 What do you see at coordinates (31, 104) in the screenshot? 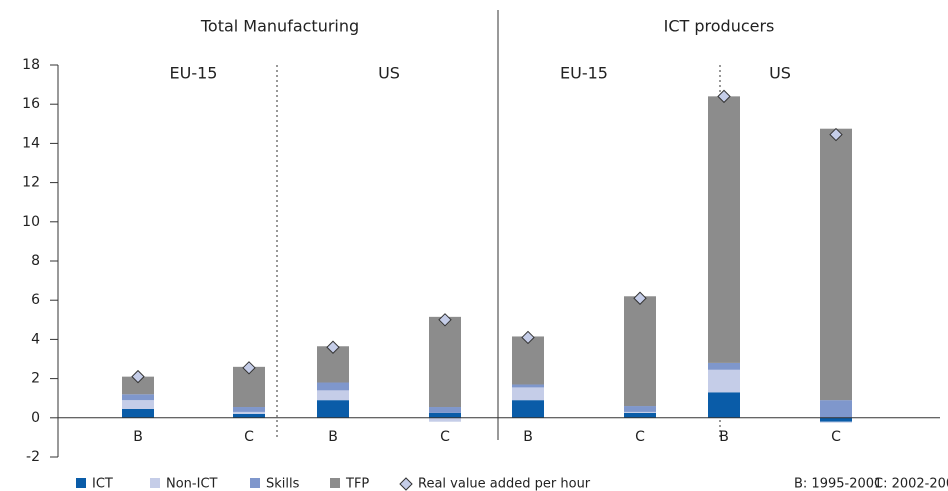
I see `y-tick-label: 16` at bounding box center [31, 104].